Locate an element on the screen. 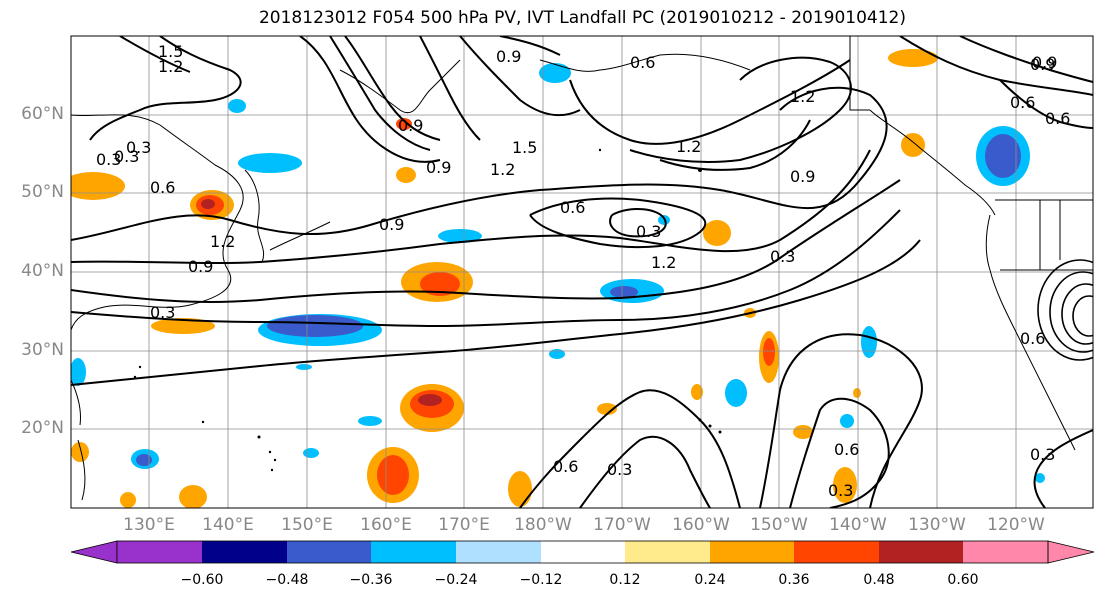 This screenshot has height=601, width=1105. colorbar-tick-label: −0.24 is located at coordinates (456, 580).